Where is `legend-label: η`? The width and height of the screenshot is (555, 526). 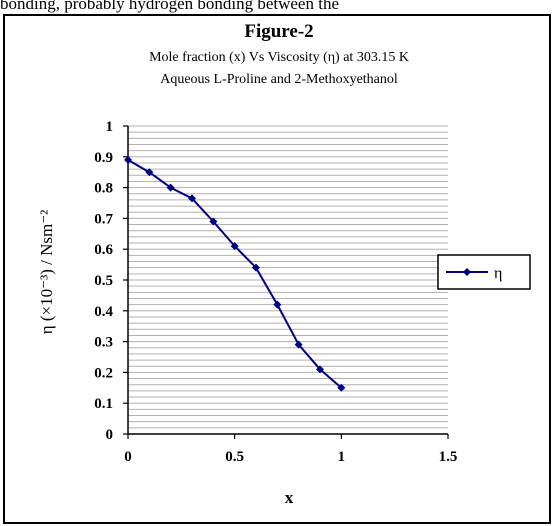
legend-label: η is located at coordinates (498, 273).